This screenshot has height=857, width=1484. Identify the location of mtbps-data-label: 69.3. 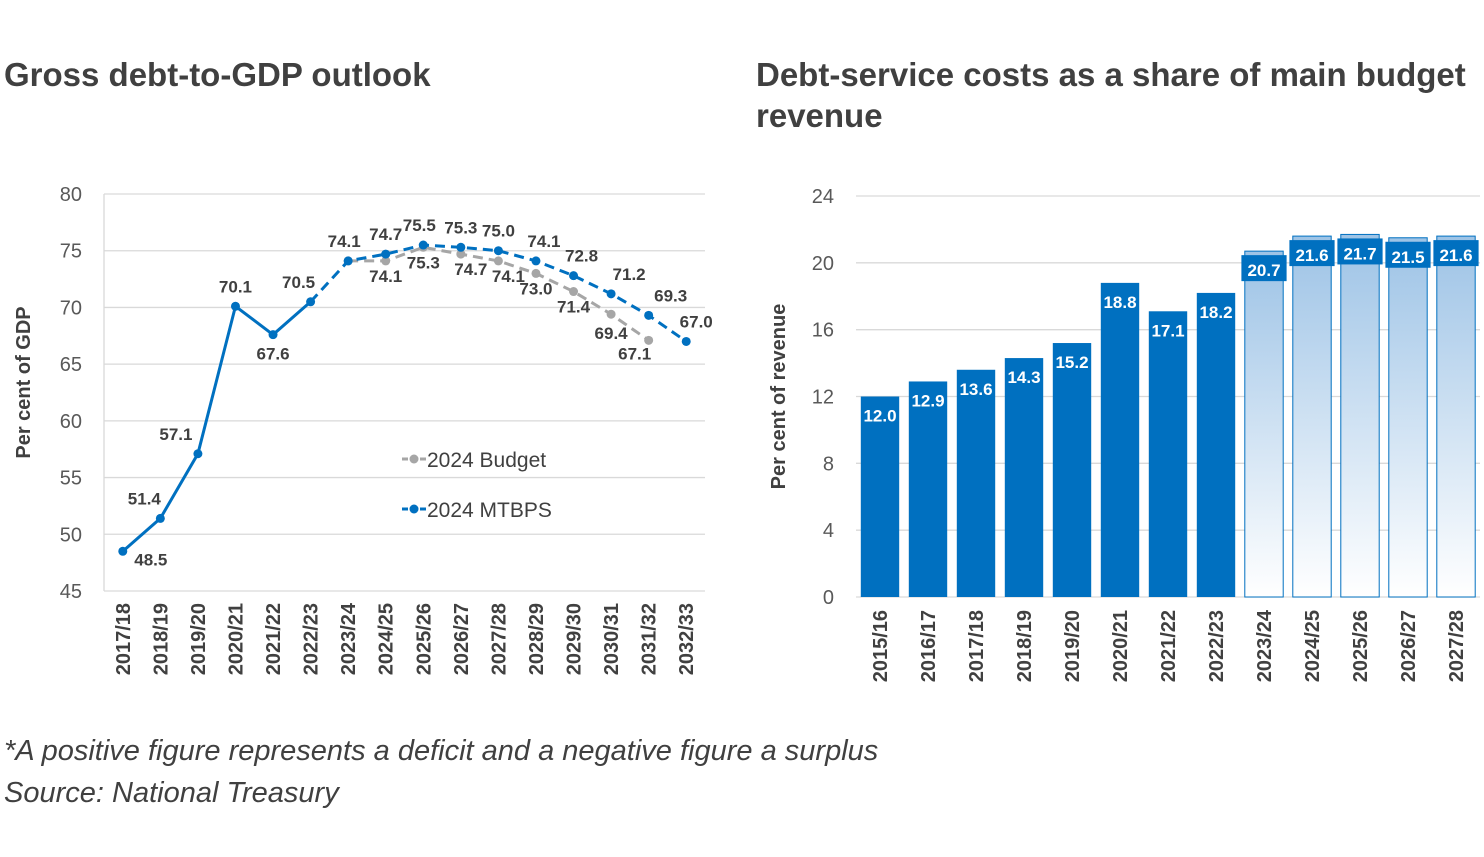
(670, 295).